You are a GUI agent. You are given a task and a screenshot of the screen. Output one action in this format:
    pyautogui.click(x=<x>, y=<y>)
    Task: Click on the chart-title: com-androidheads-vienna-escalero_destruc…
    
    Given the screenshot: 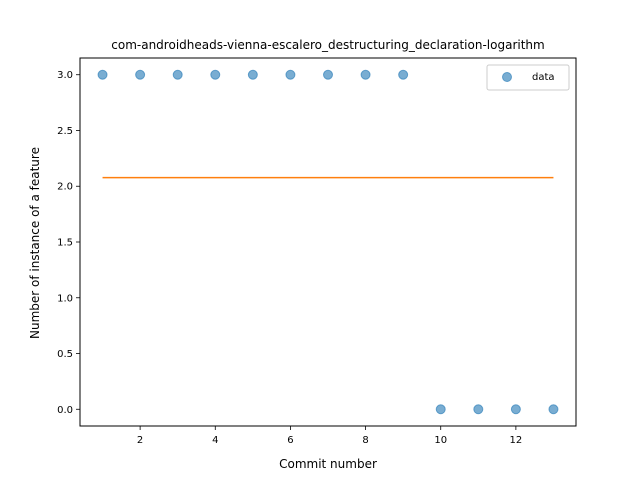 What is the action you would take?
    pyautogui.click(x=327, y=45)
    